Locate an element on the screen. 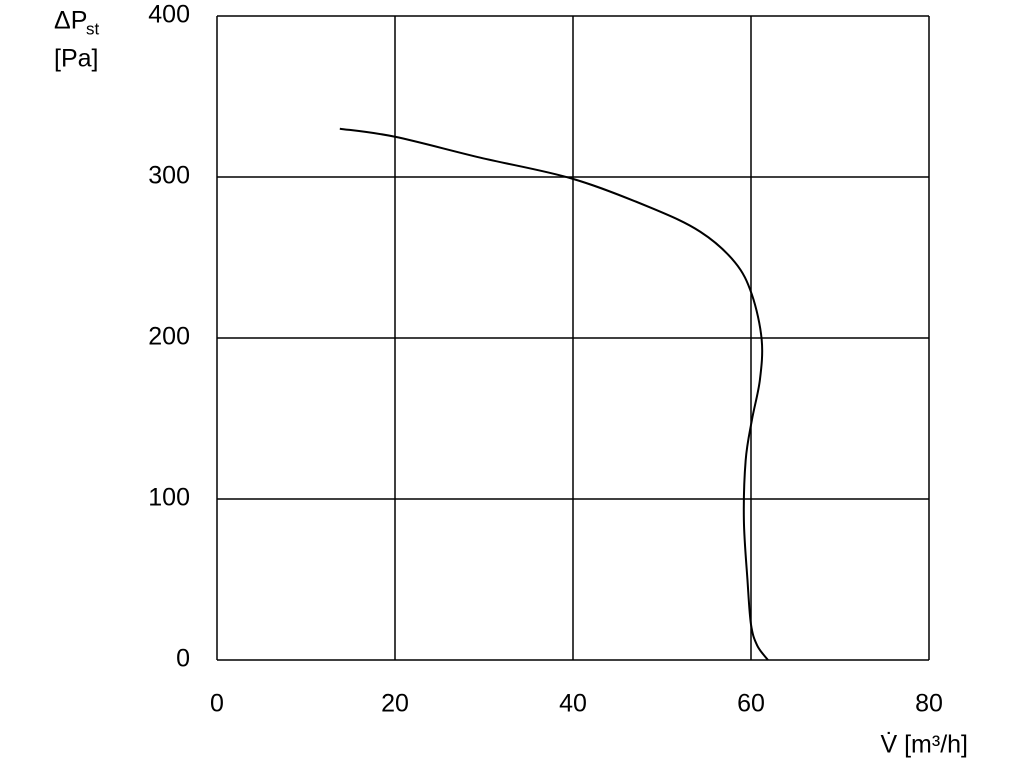  y-tick-label: 0 is located at coordinates (183, 659).